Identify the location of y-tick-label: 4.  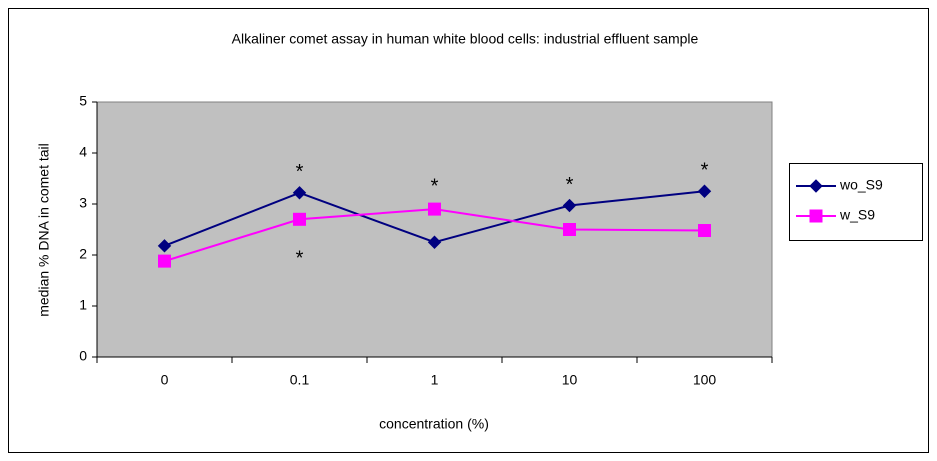
(83, 152).